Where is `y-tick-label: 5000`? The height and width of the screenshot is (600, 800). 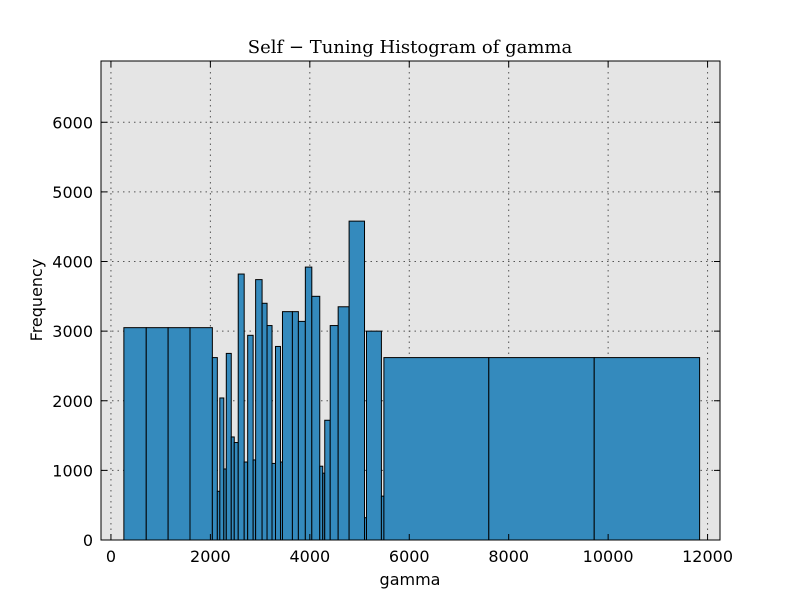
y-tick-label: 5000 is located at coordinates (72, 192).